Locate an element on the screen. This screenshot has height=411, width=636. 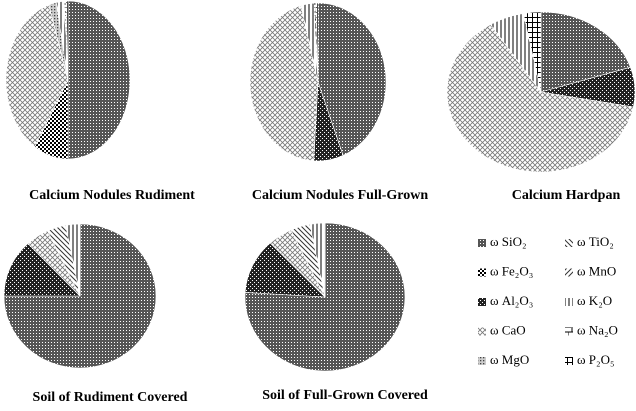
legend-label: ω Fe₂O₃ is located at coordinates (511, 270).